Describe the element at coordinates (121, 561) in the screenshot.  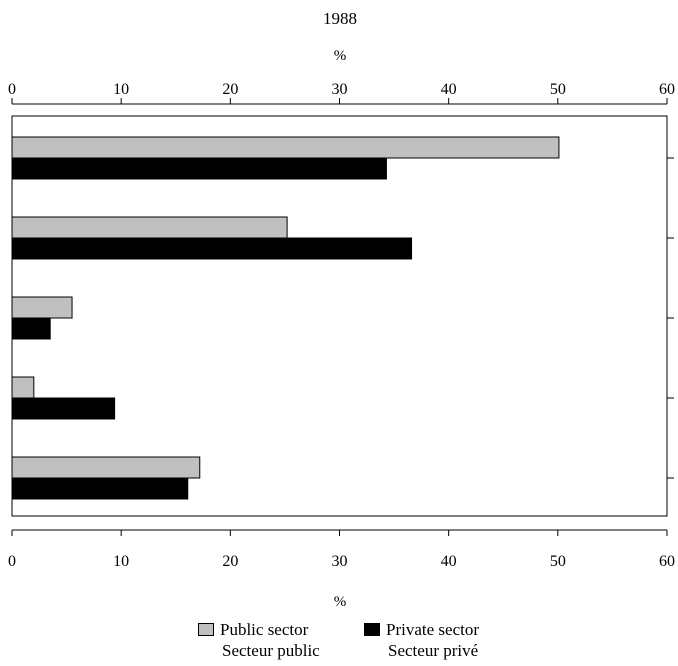
I see `bottom-tick-label: 10` at that location.